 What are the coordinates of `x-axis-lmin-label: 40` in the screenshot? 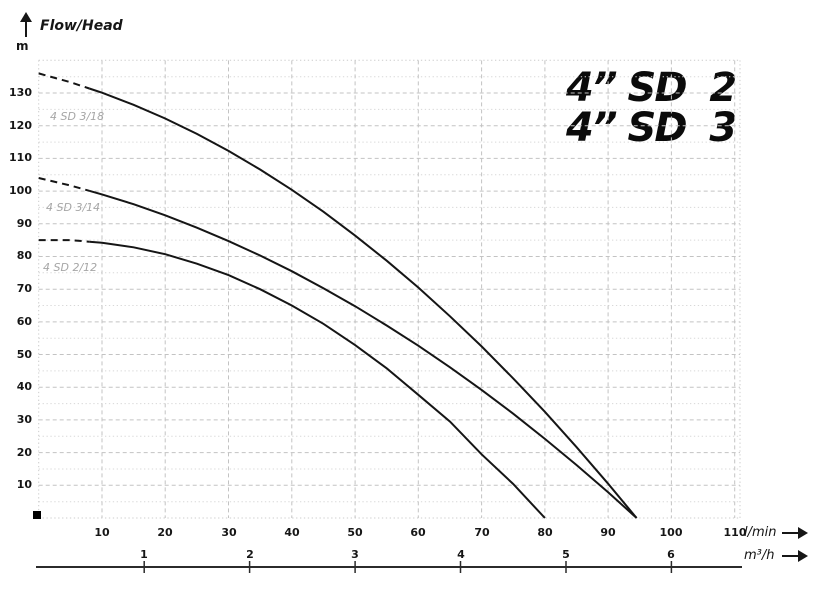 It's located at (292, 532).